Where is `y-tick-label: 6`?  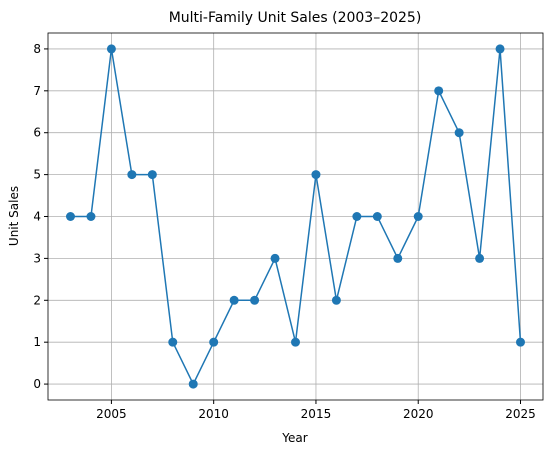
y-tick-label: 6 is located at coordinates (37, 133).